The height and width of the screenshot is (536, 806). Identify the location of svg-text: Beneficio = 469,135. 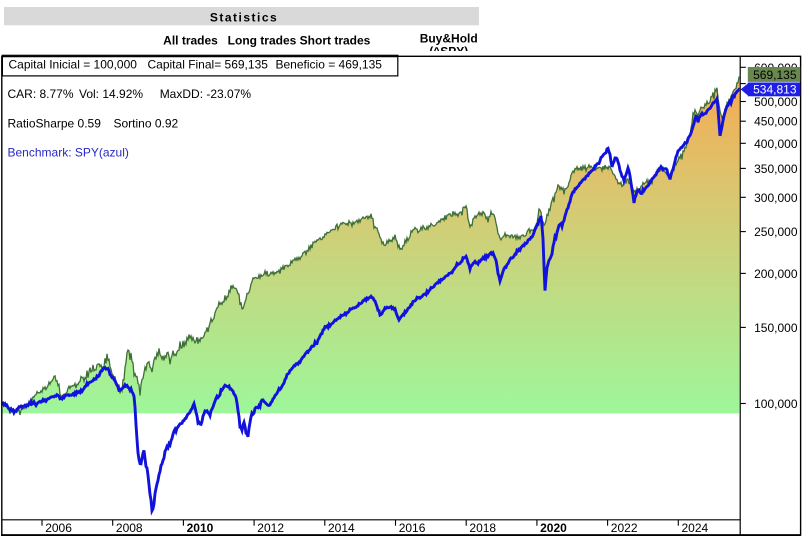
(329, 64).